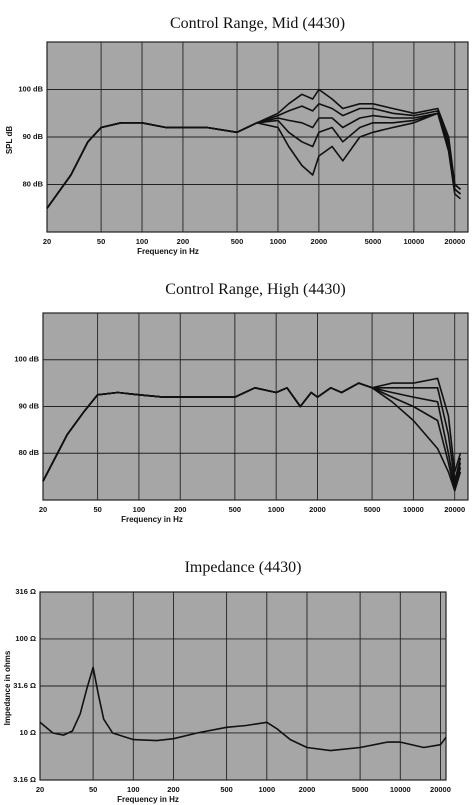 The height and width of the screenshot is (805, 476). I want to click on y-tick-label: 31.6 Ω, so click(24, 685).